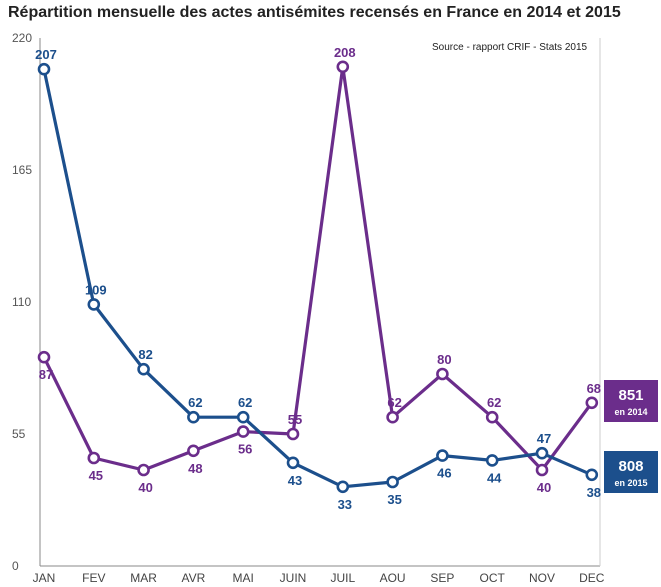 This screenshot has width=661, height=587. What do you see at coordinates (46, 374) in the screenshot?
I see `data-label-2014: 87` at bounding box center [46, 374].